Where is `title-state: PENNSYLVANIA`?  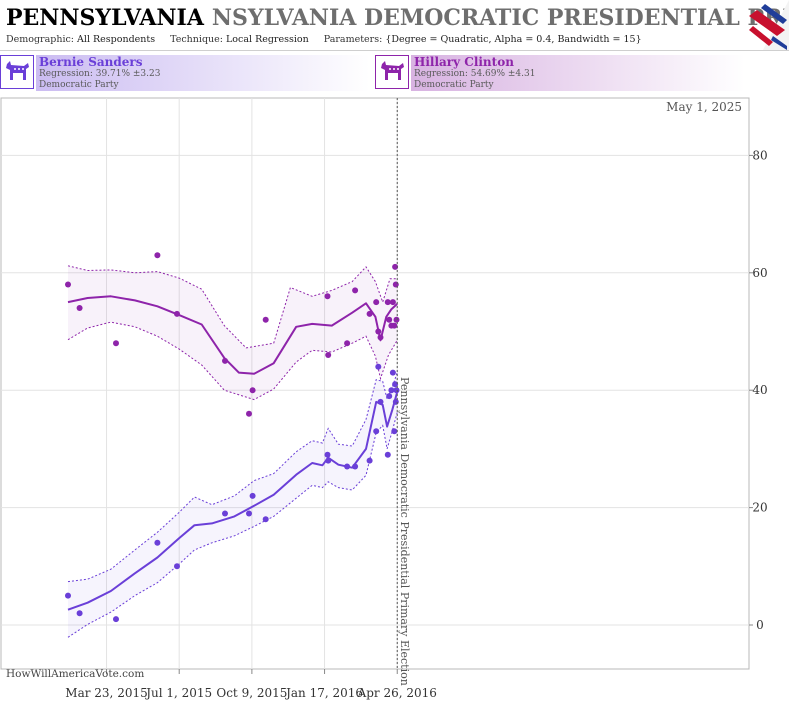
title-state: PENNSYLVANIA is located at coordinates (105, 18).